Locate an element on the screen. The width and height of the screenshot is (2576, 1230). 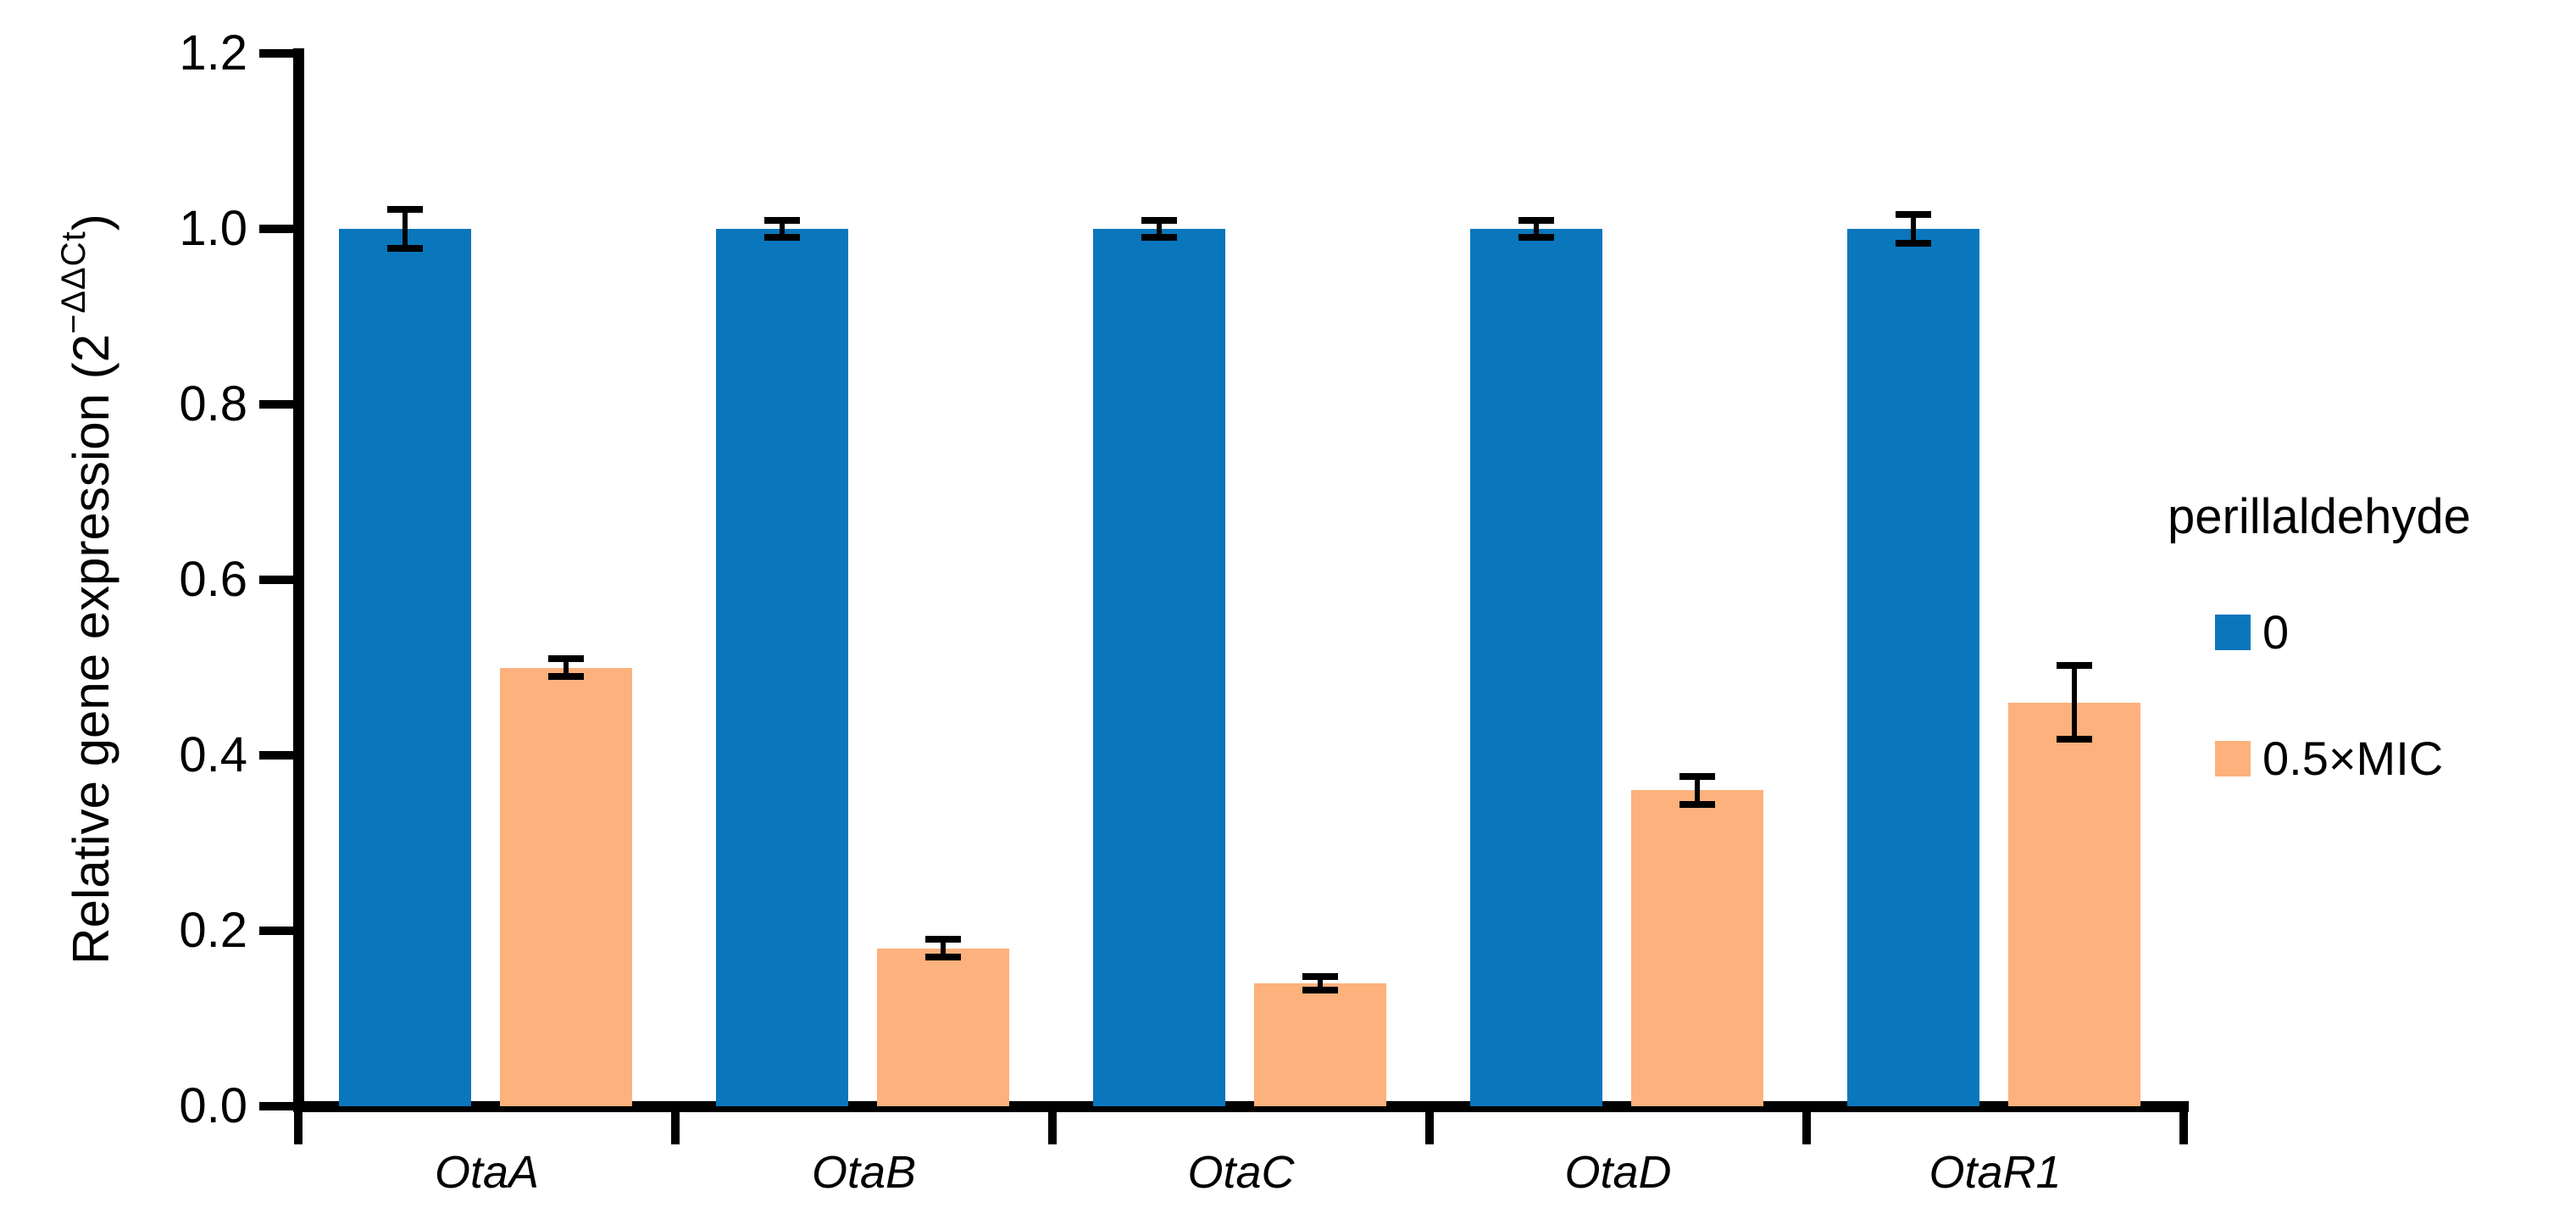
bar-OtaR1-treated is located at coordinates (2074, 904).